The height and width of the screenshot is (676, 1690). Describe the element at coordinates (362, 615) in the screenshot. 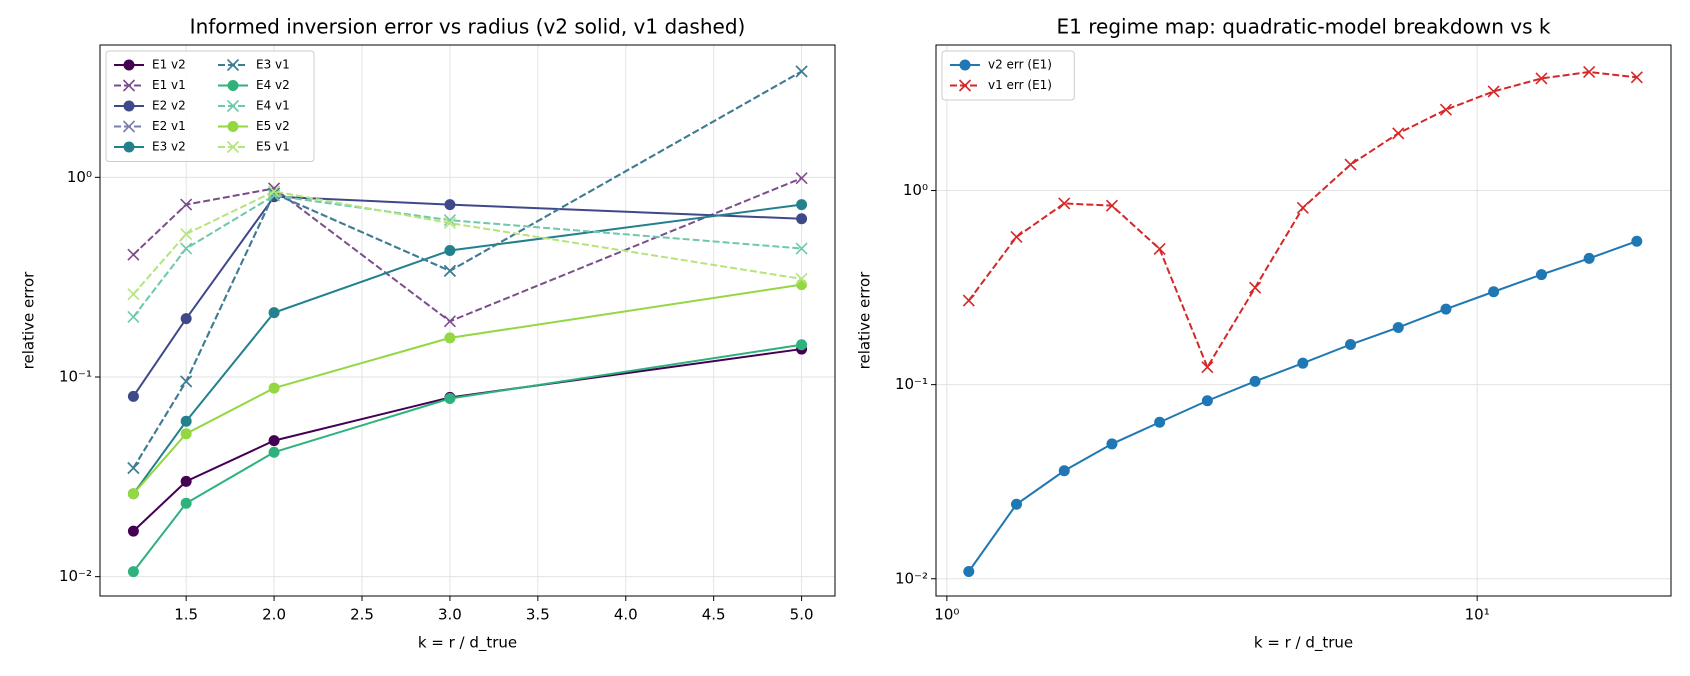

I see `x-tick-label: 2.5` at that location.